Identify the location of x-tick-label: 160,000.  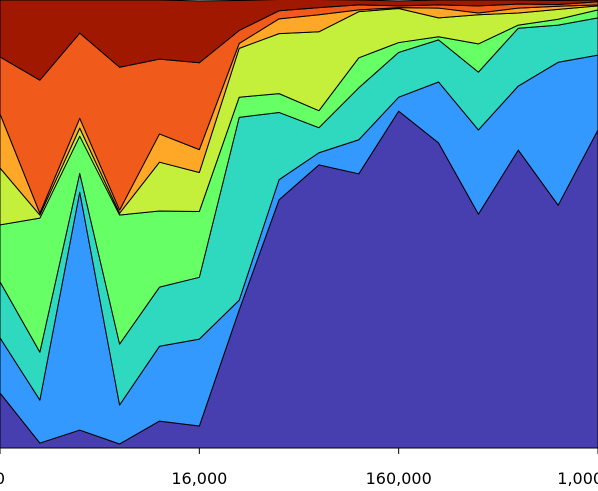
(399, 478).